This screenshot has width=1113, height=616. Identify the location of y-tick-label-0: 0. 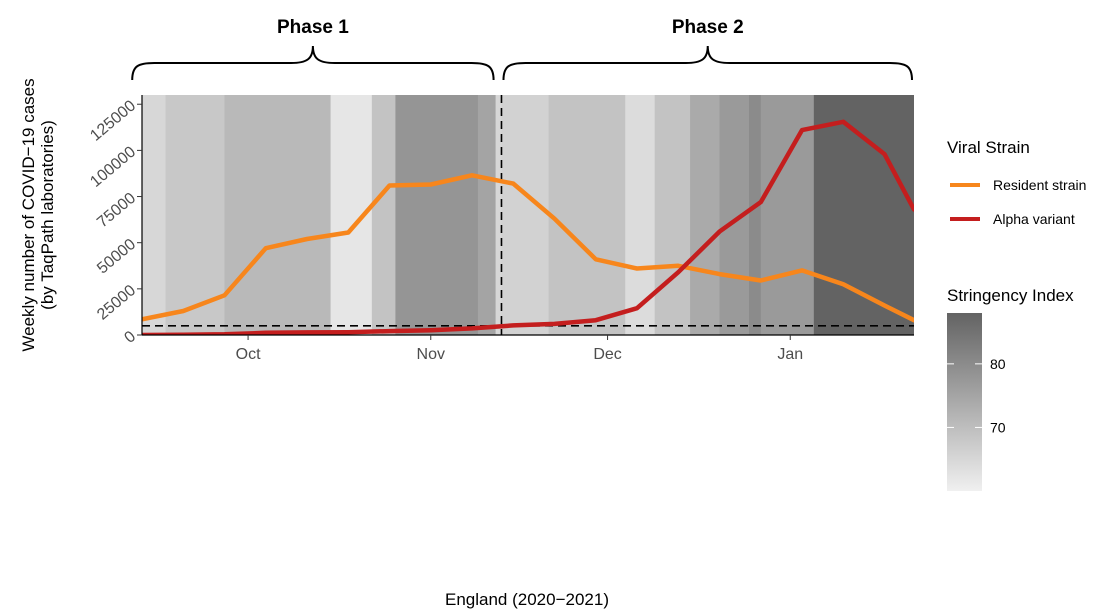
(130, 337).